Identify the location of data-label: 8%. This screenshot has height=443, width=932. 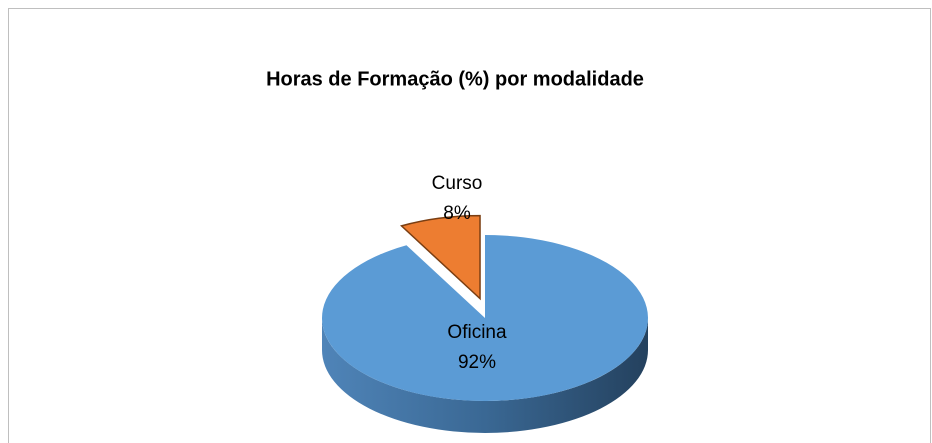
(457, 213).